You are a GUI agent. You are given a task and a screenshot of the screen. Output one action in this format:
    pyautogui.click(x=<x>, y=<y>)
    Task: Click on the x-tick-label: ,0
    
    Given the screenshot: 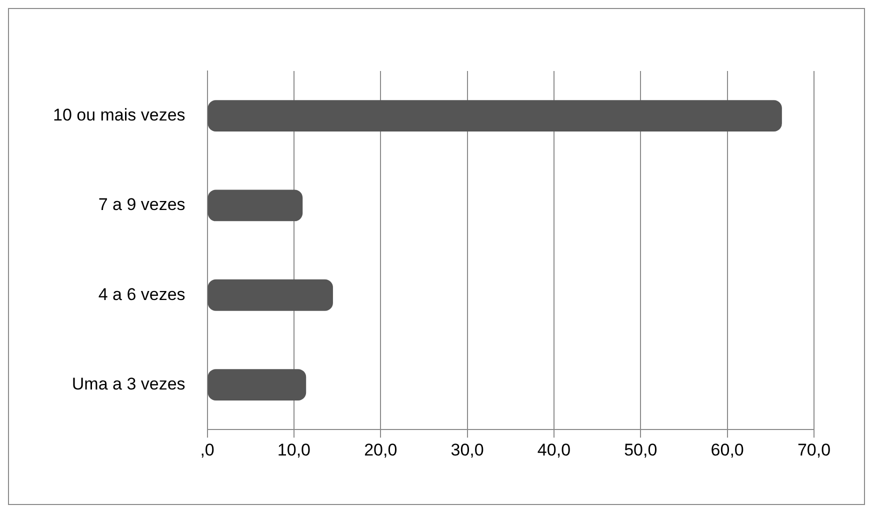 What is the action you would take?
    pyautogui.click(x=207, y=450)
    